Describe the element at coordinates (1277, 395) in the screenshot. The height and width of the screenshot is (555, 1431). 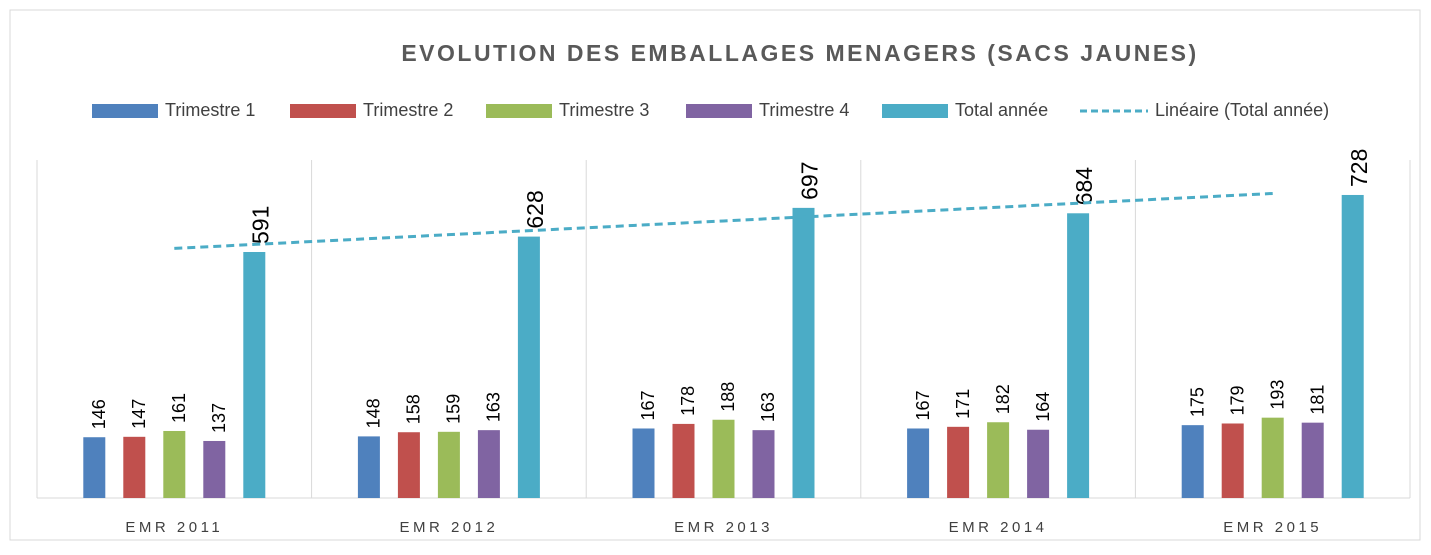
I see `data-label: 193` at that location.